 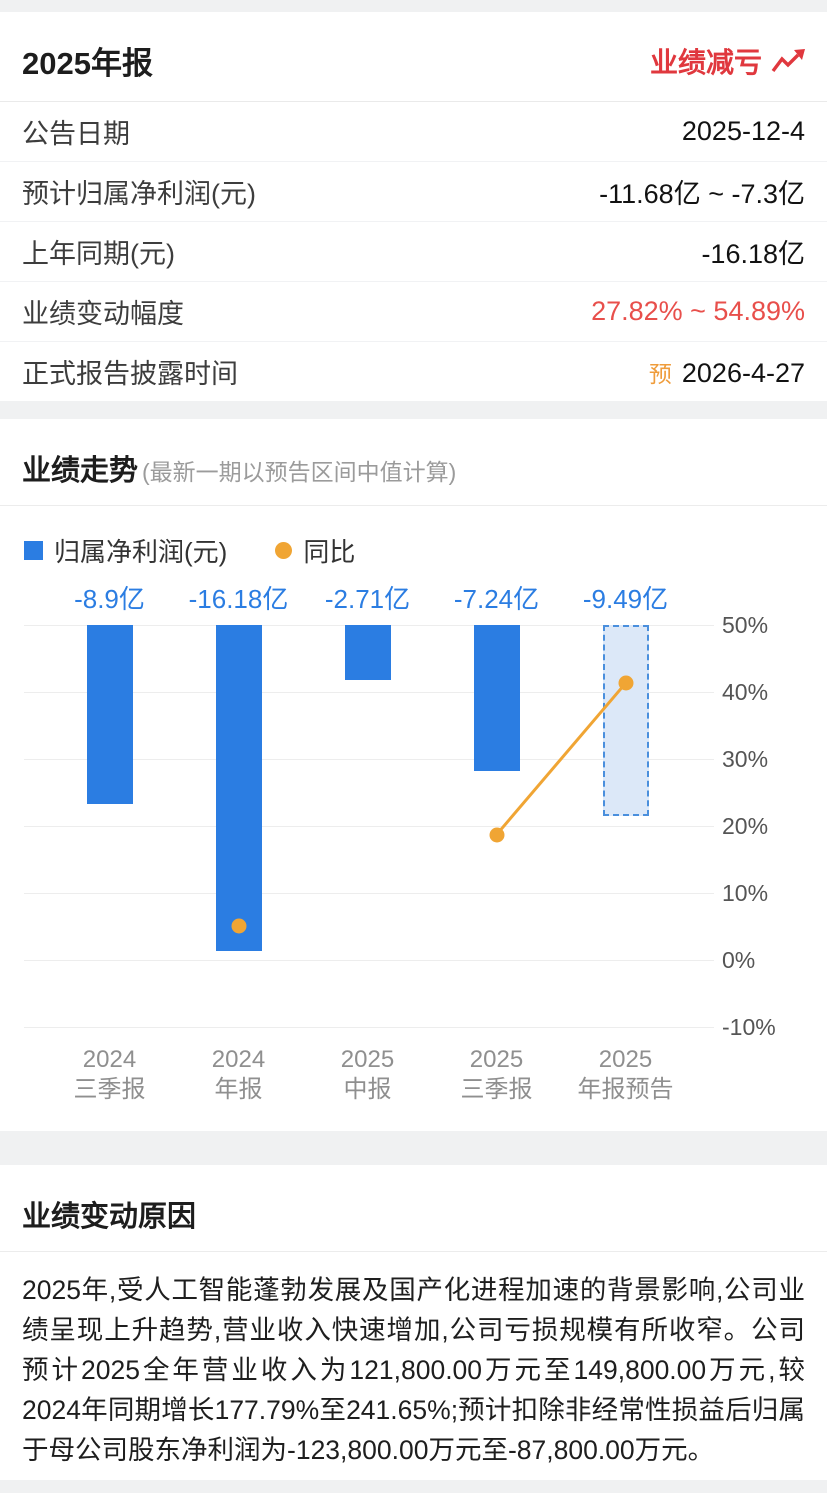 What do you see at coordinates (413, 1208) in the screenshot?
I see `reason-header: 业绩变动原因` at bounding box center [413, 1208].